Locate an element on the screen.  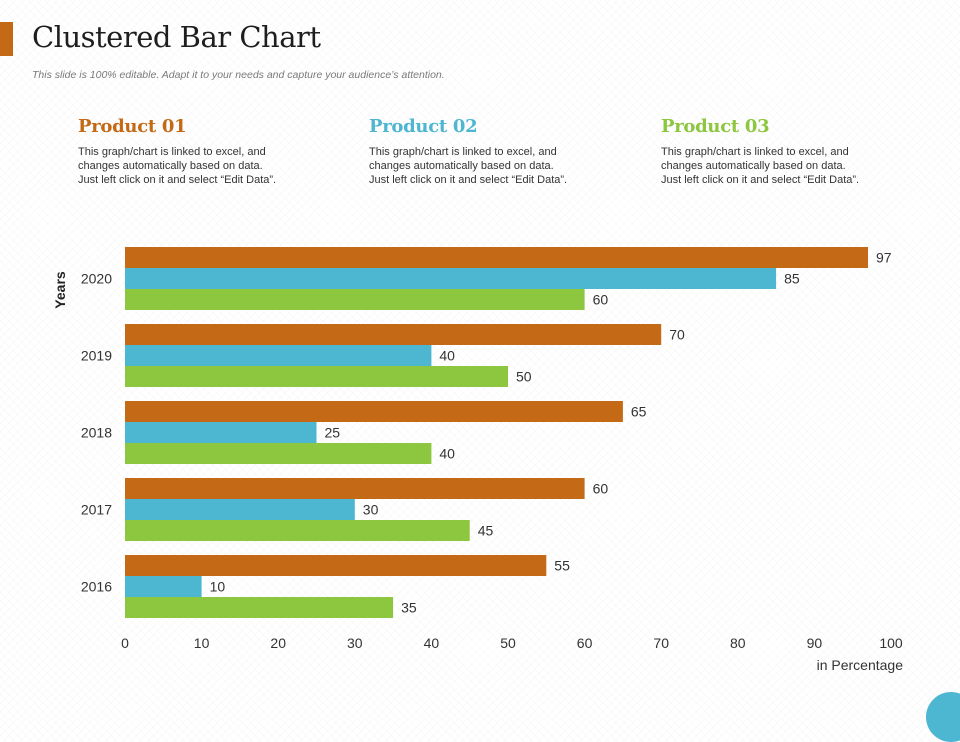
product-03-desc-line: changes automatically based on data. is located at coordinates (753, 166).